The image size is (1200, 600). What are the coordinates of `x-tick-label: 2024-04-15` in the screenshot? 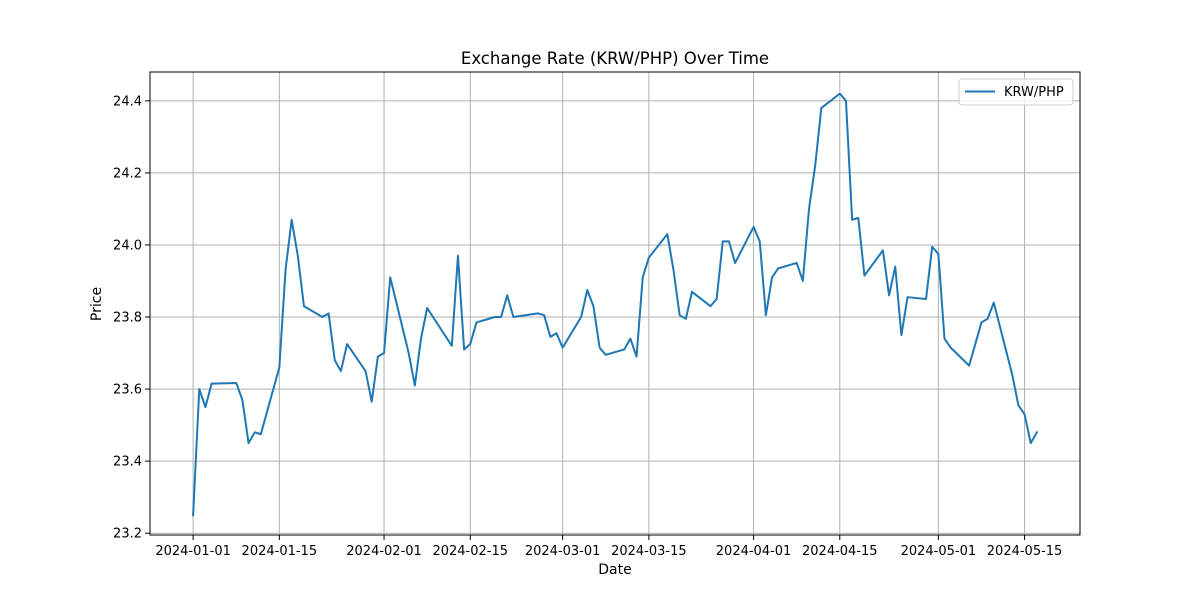 It's located at (840, 551).